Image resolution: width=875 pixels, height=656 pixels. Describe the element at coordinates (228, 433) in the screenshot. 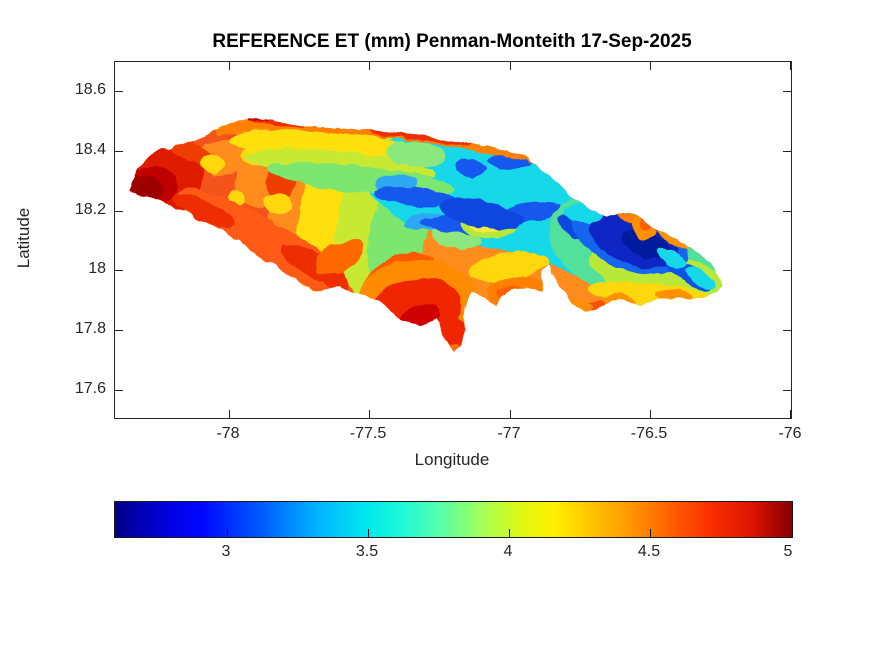

I see `x-tick-label: -78` at that location.